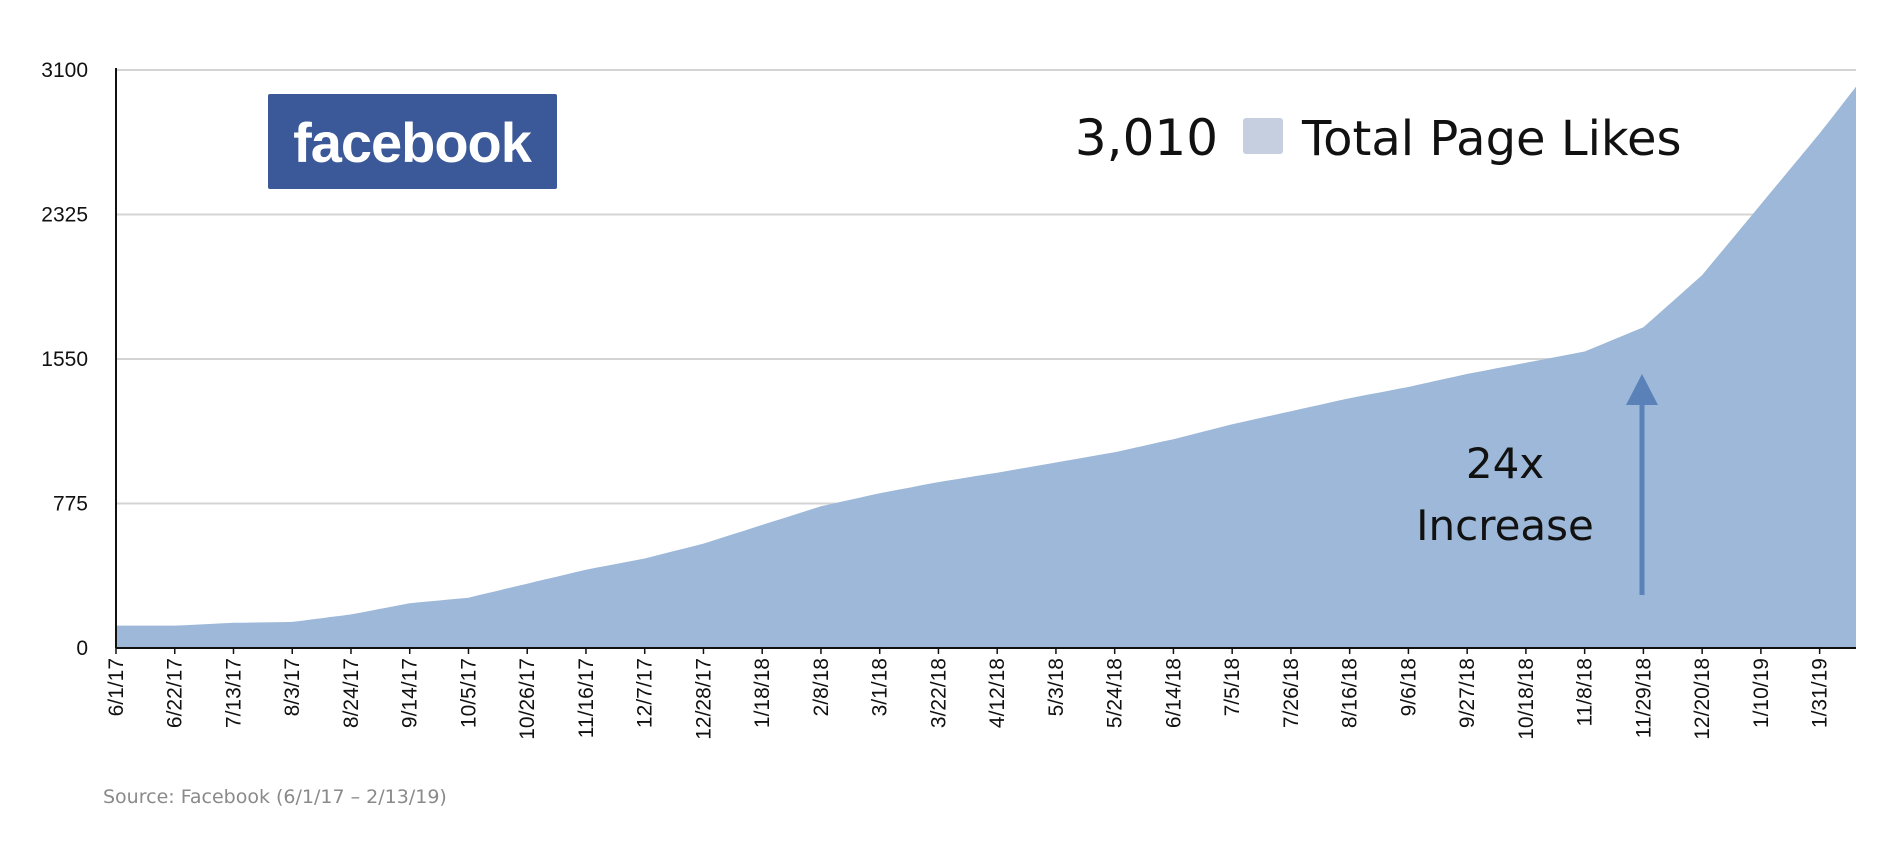 Image resolution: width=1894 pixels, height=846 pixels. I want to click on x-tick-label: 9/6/18, so click(1408, 687).